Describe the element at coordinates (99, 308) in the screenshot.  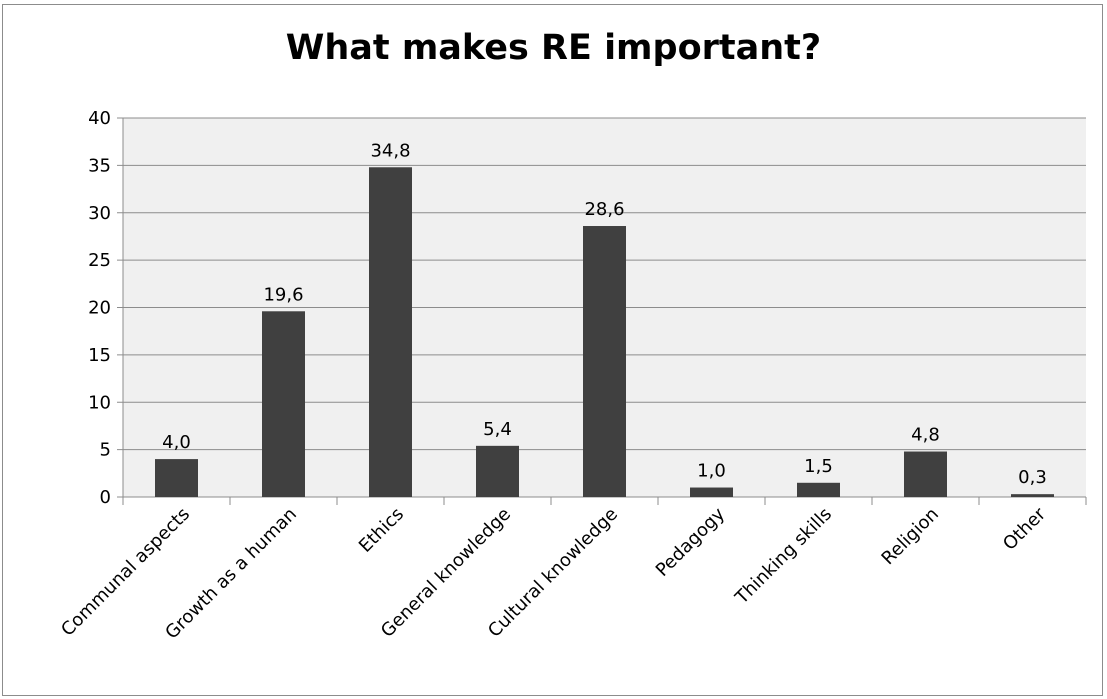
I see `y-tick-label: 20` at that location.